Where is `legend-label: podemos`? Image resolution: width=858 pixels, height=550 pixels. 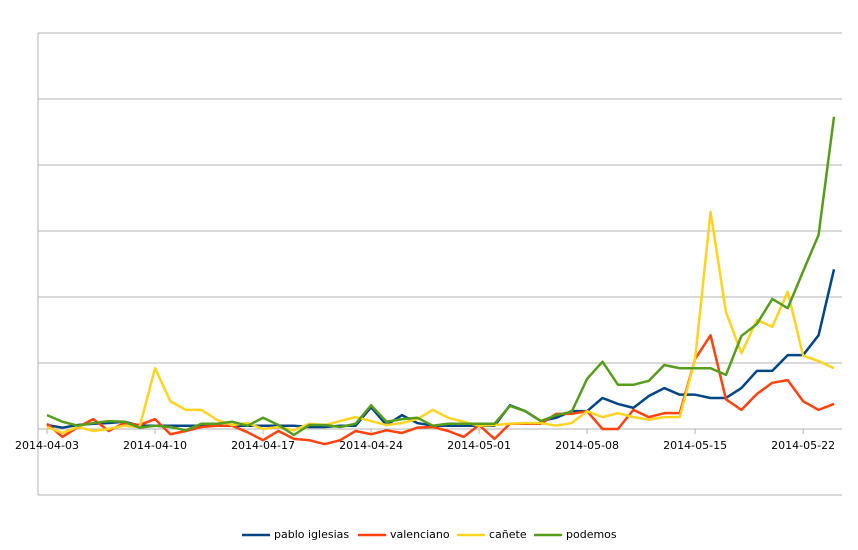 legend-label: podemos is located at coordinates (591, 534).